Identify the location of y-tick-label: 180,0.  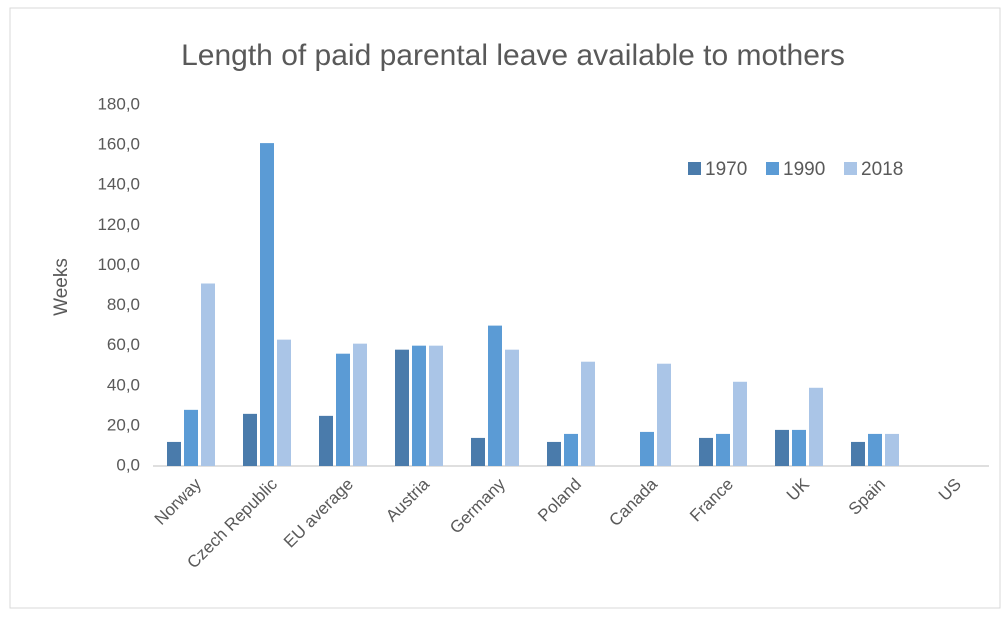
(118, 103).